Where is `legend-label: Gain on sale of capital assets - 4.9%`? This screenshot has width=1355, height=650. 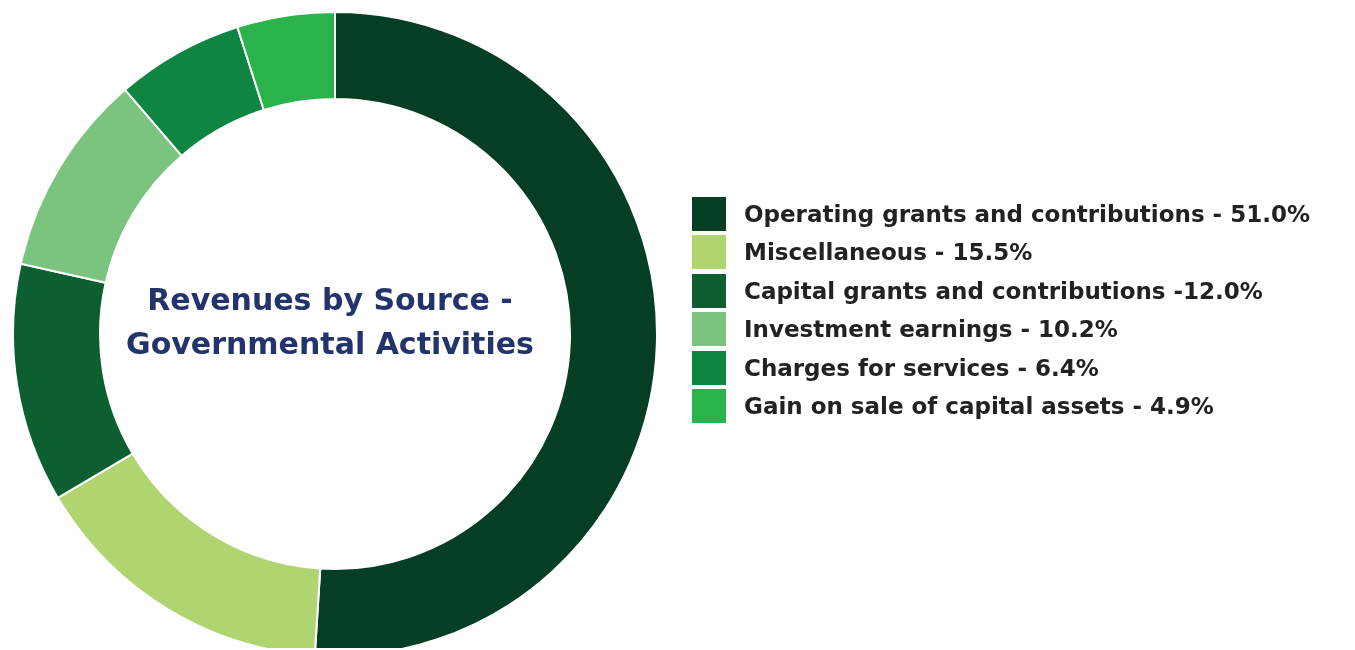 legend-label: Gain on sale of capital assets - 4.9% is located at coordinates (979, 406).